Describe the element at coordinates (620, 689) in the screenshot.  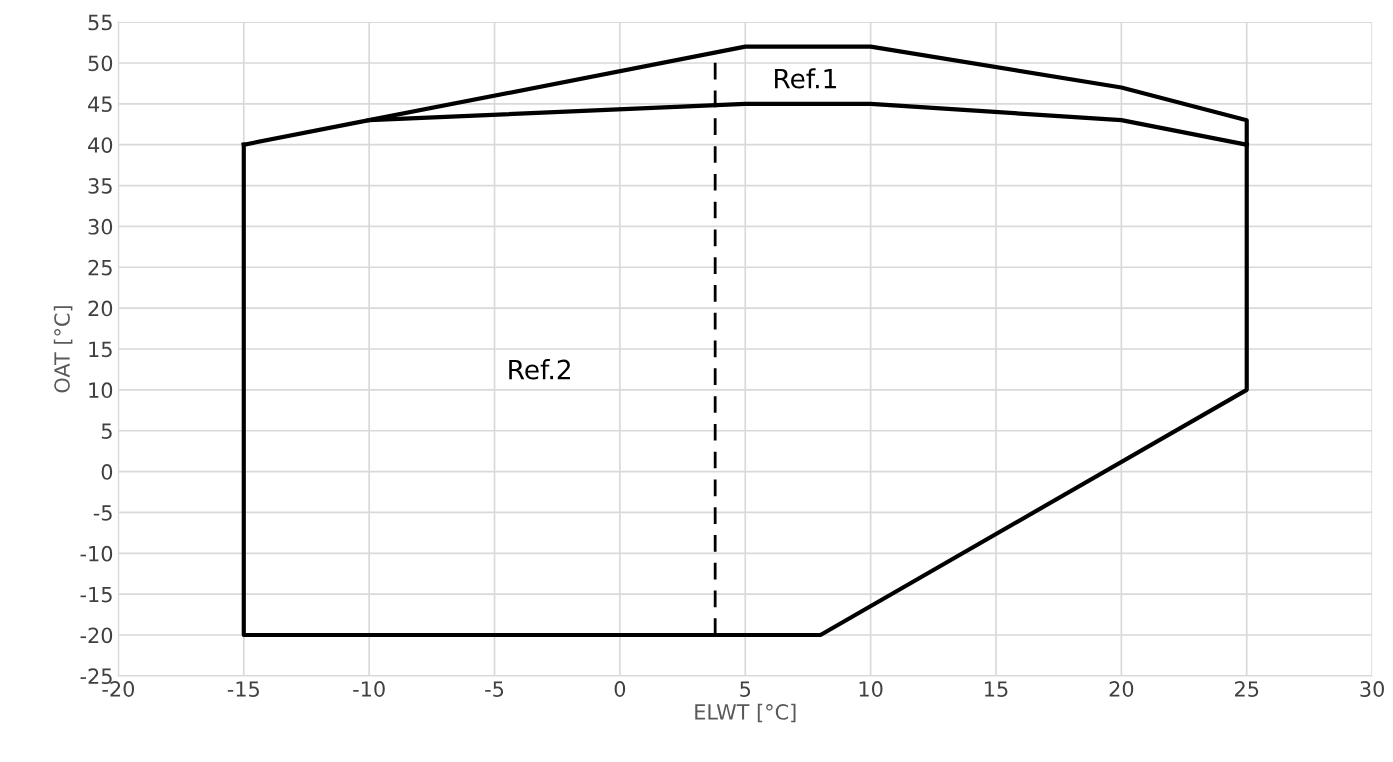
I see `x-tick-label: 0` at that location.